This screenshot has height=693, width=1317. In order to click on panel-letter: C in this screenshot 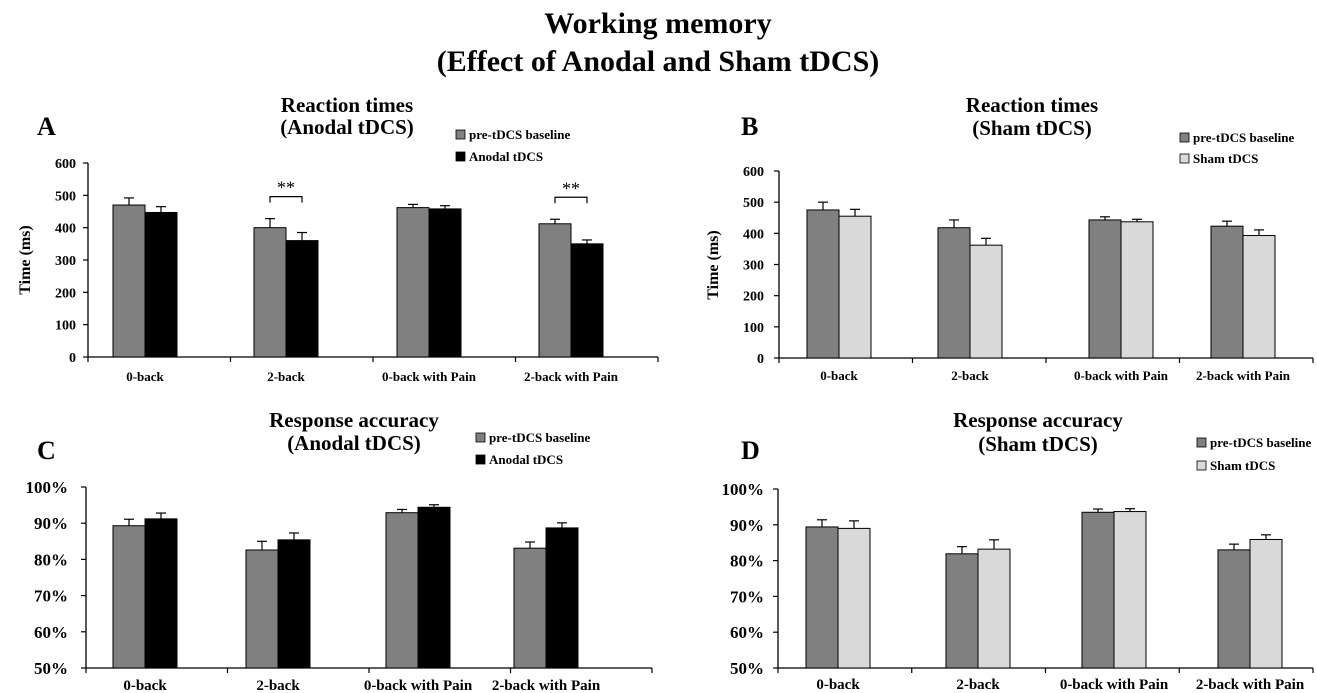, I will do `click(46, 450)`.